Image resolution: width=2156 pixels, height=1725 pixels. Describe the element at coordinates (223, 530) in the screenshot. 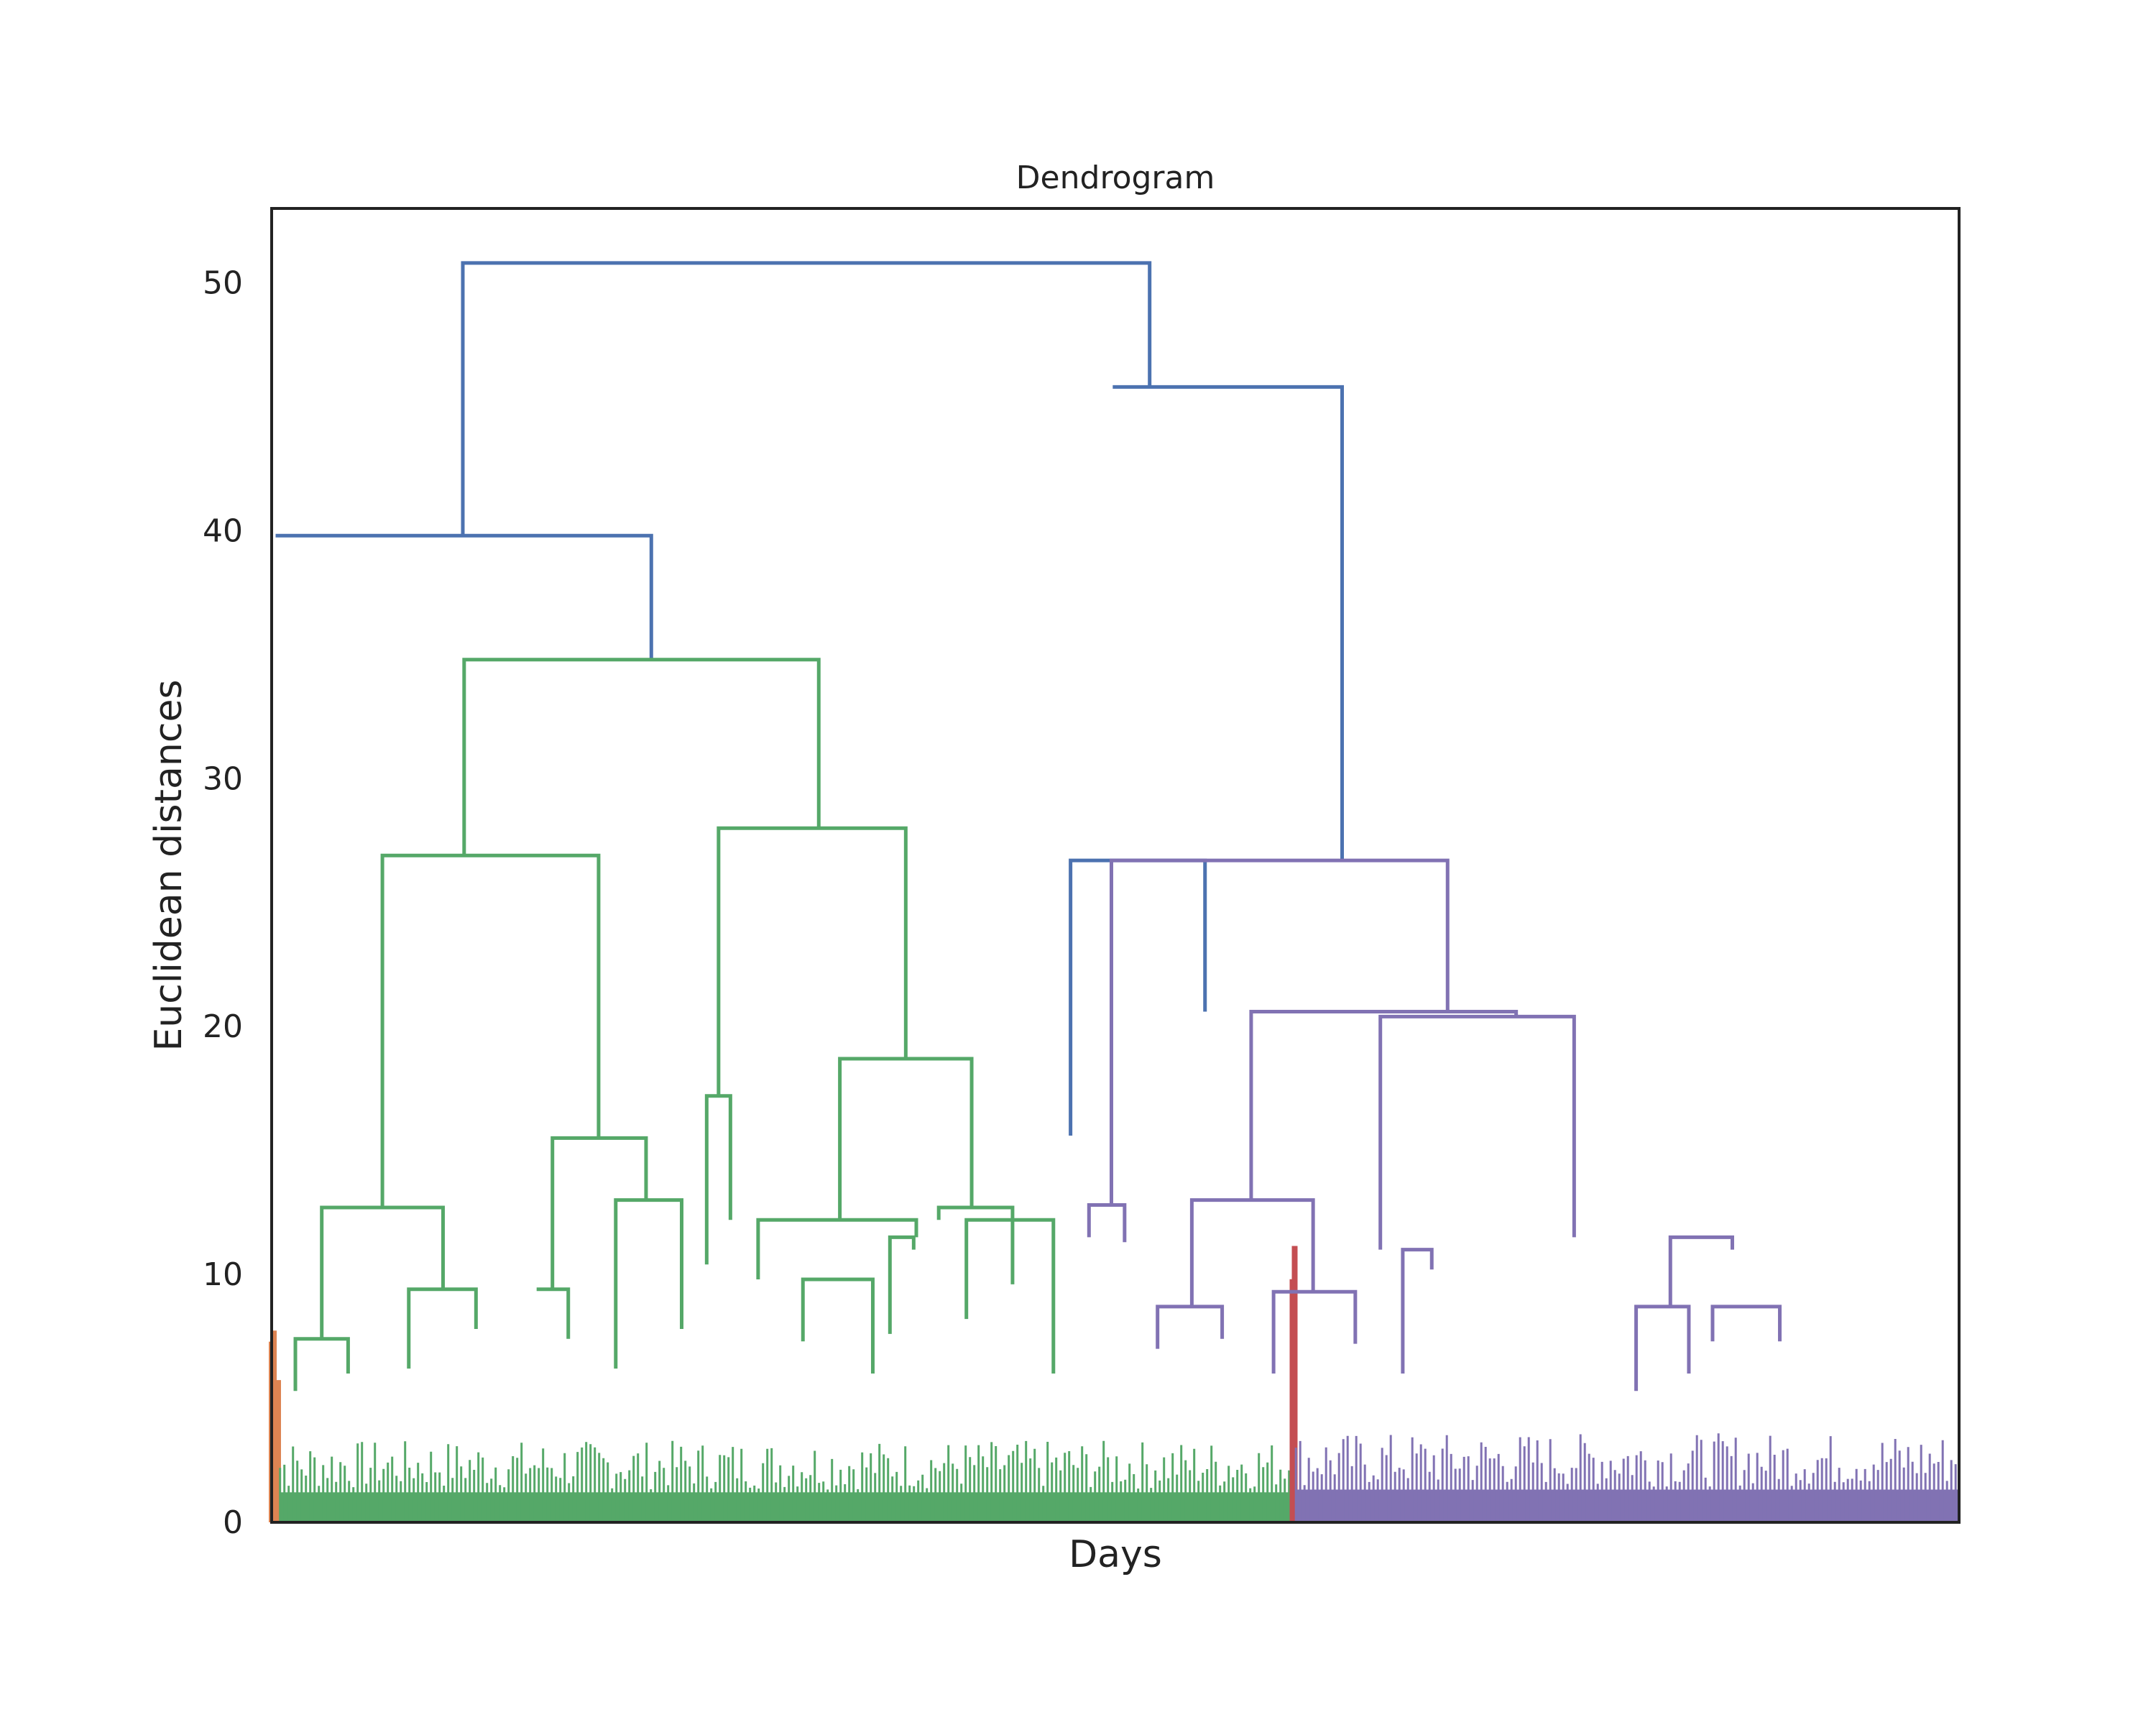

I see `y-tick-label: 40` at that location.